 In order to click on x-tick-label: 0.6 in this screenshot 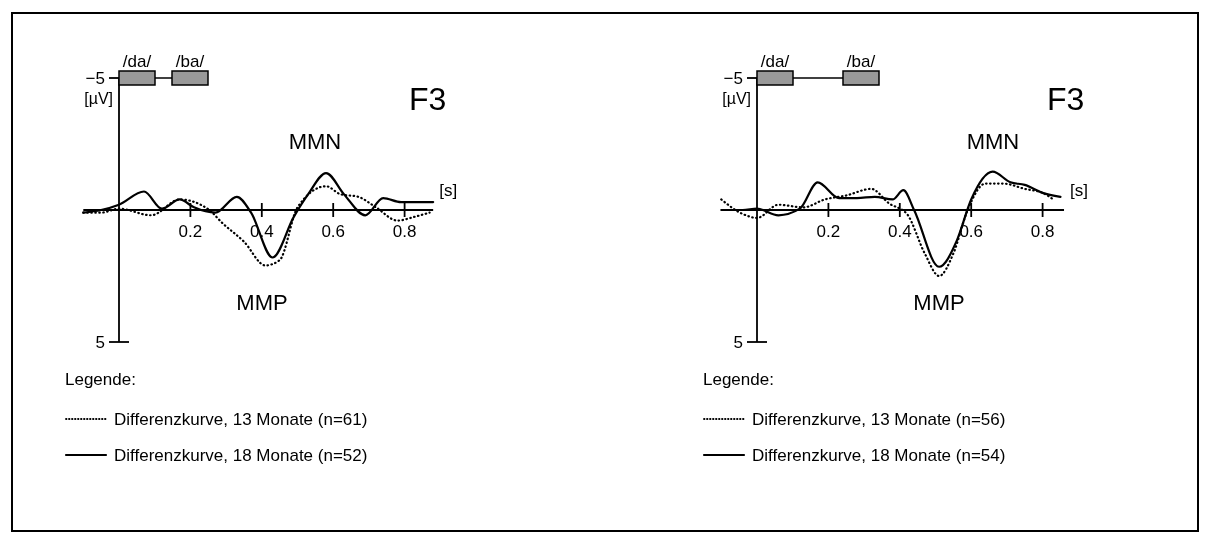, I will do `click(333, 231)`.